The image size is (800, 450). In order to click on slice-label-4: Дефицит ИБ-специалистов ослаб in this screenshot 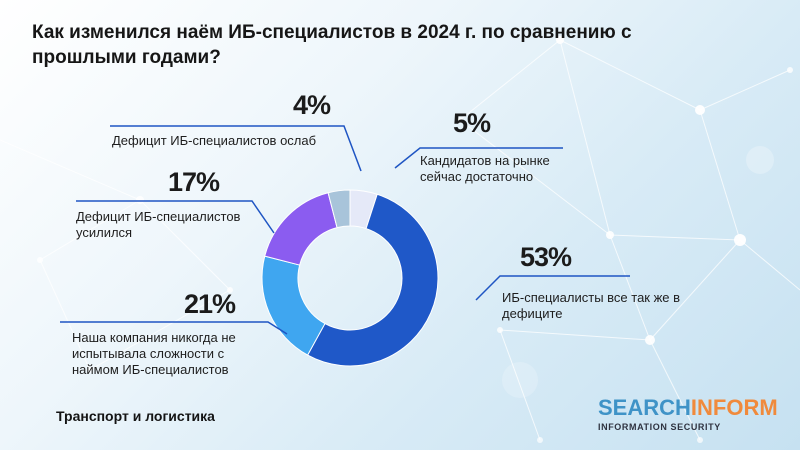, I will do `click(214, 140)`.